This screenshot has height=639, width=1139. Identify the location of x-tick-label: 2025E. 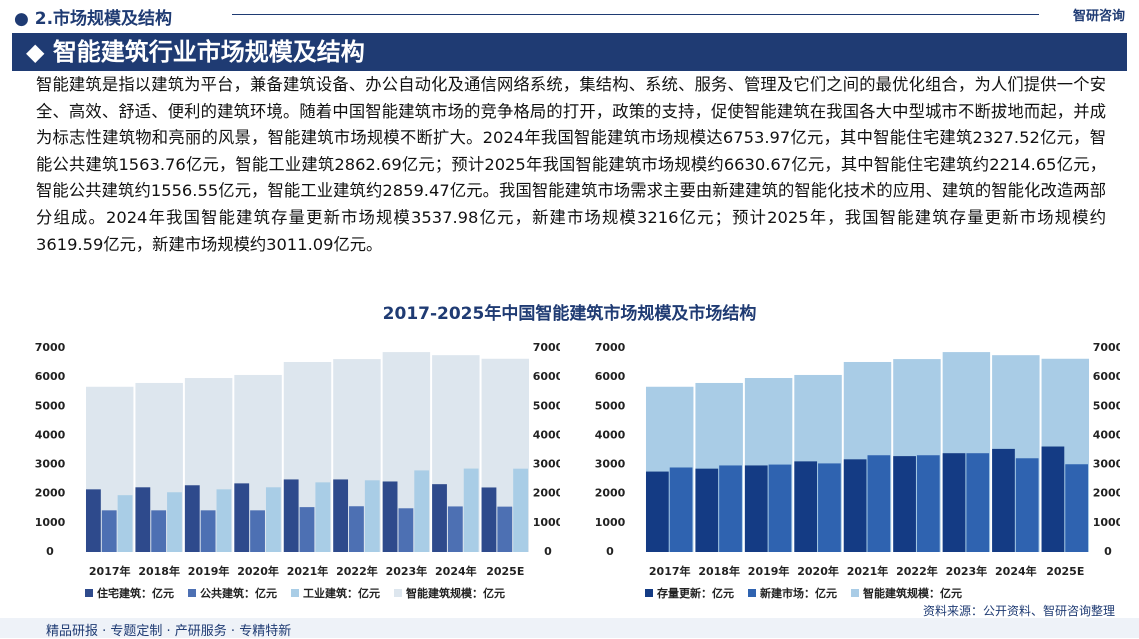
(505, 571).